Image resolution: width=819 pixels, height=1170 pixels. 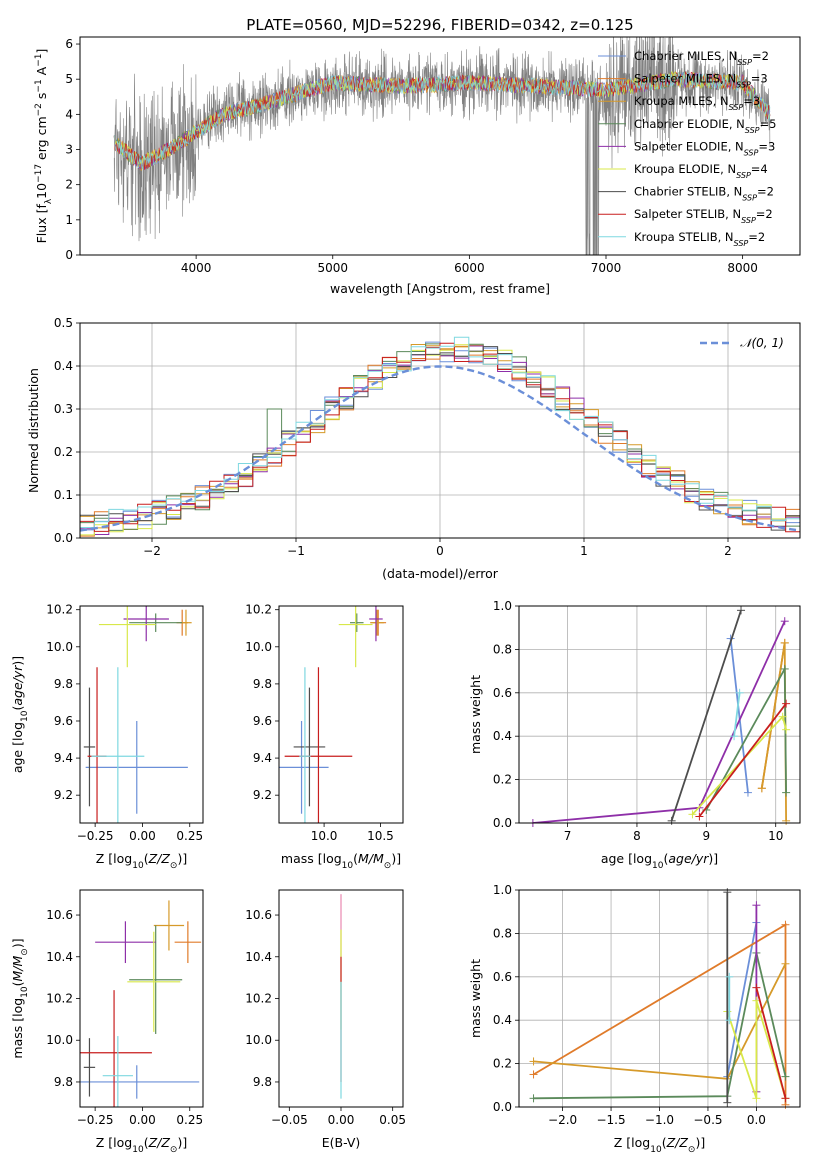 I want to click on x-tick-label: −2.0, so click(x=562, y=1120).